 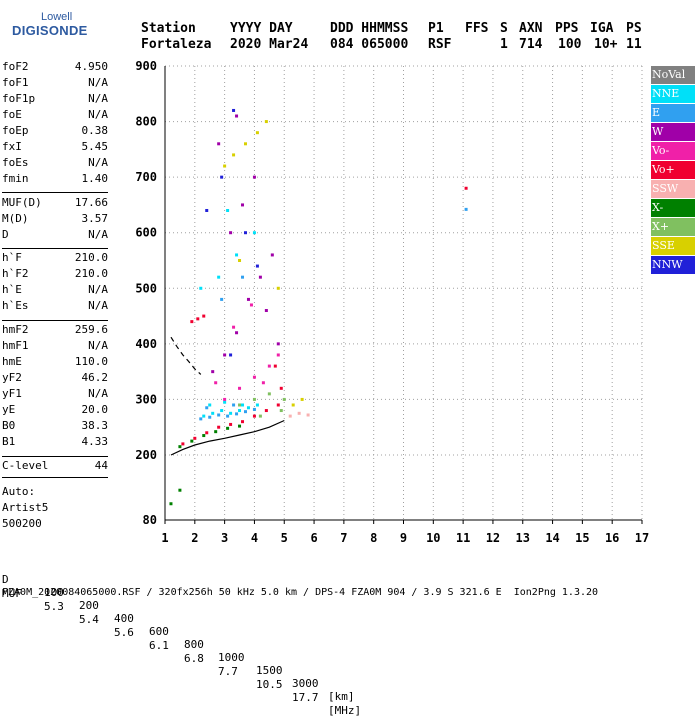 What do you see at coordinates (15, 82) in the screenshot?
I see `param-name: foF1` at bounding box center [15, 82].